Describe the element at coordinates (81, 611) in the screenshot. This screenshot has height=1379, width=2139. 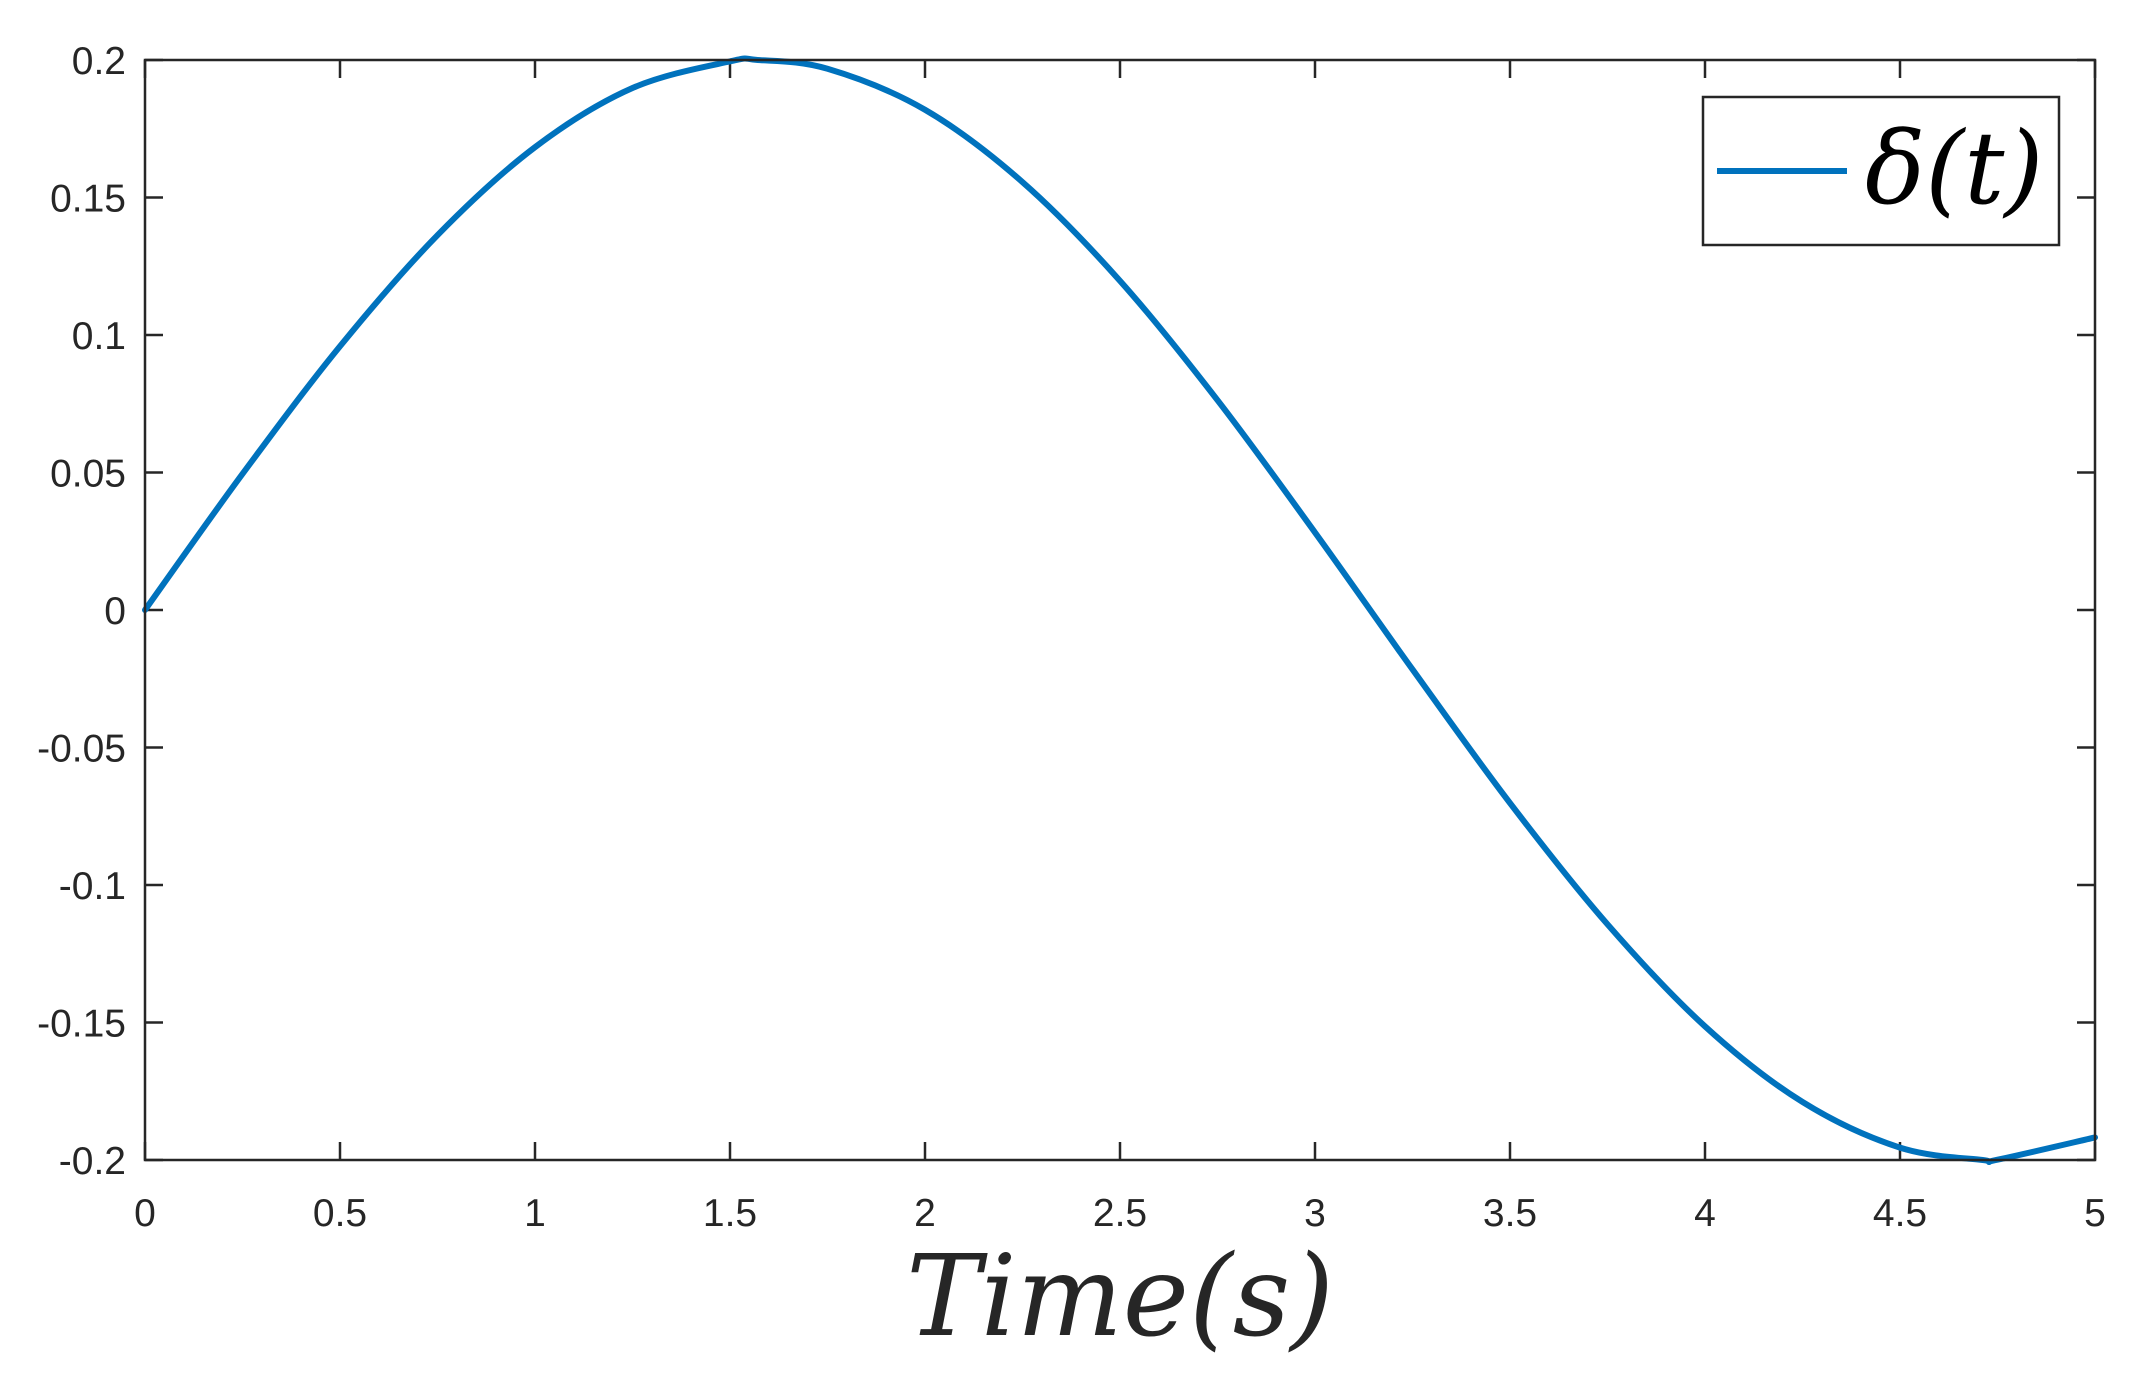
I see `y-tick-labels: 0.2 0.15 0.1 0.05 0 -0.05 -0.1 -0.15 -0.2` at that location.